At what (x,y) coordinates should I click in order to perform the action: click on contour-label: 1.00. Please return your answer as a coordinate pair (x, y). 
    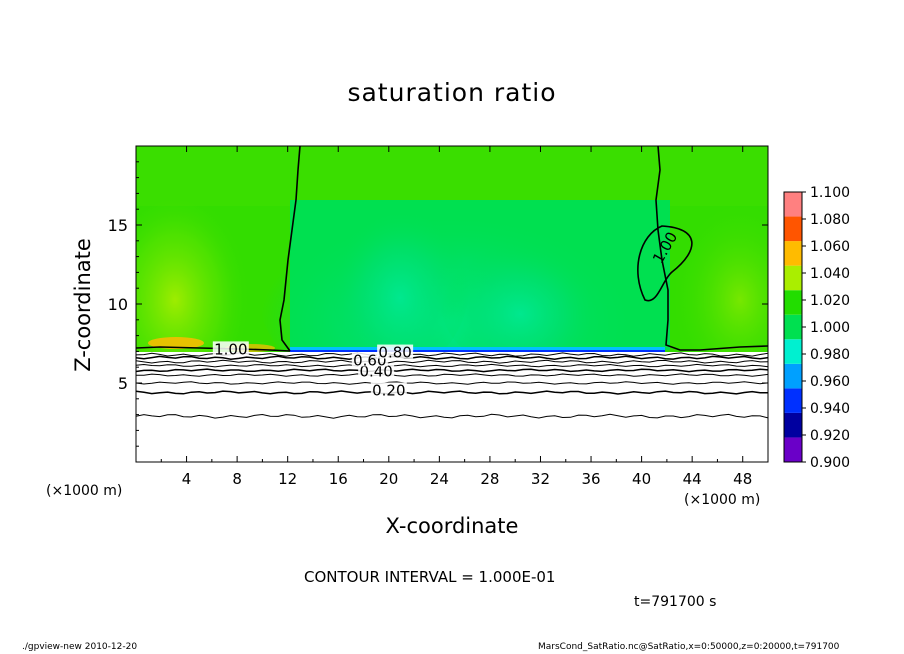
    Looking at the image, I should click on (230, 349).